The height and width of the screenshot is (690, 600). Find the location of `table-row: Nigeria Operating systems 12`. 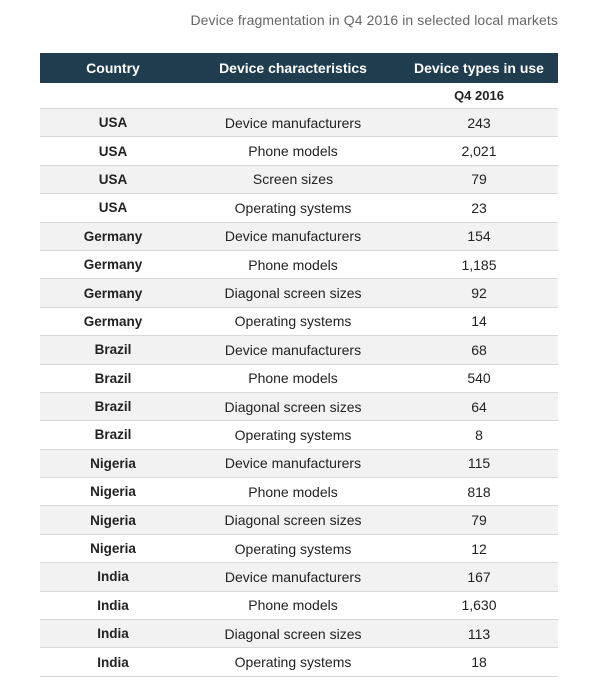

table-row: Nigeria Operating systems 12 is located at coordinates (299, 549).